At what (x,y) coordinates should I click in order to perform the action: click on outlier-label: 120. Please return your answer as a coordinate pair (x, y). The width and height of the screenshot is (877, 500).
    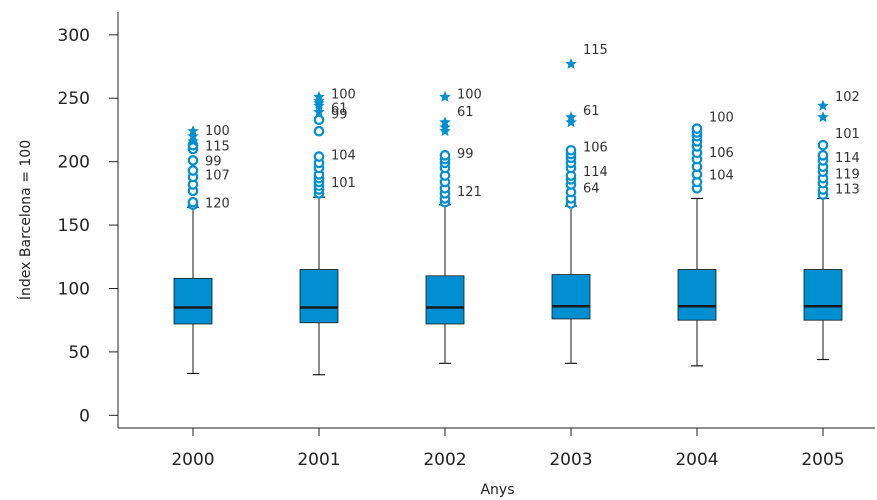
    Looking at the image, I should click on (217, 204).